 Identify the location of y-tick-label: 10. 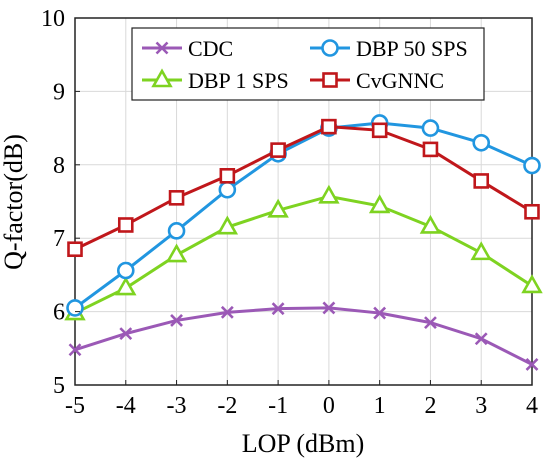
(53, 19).